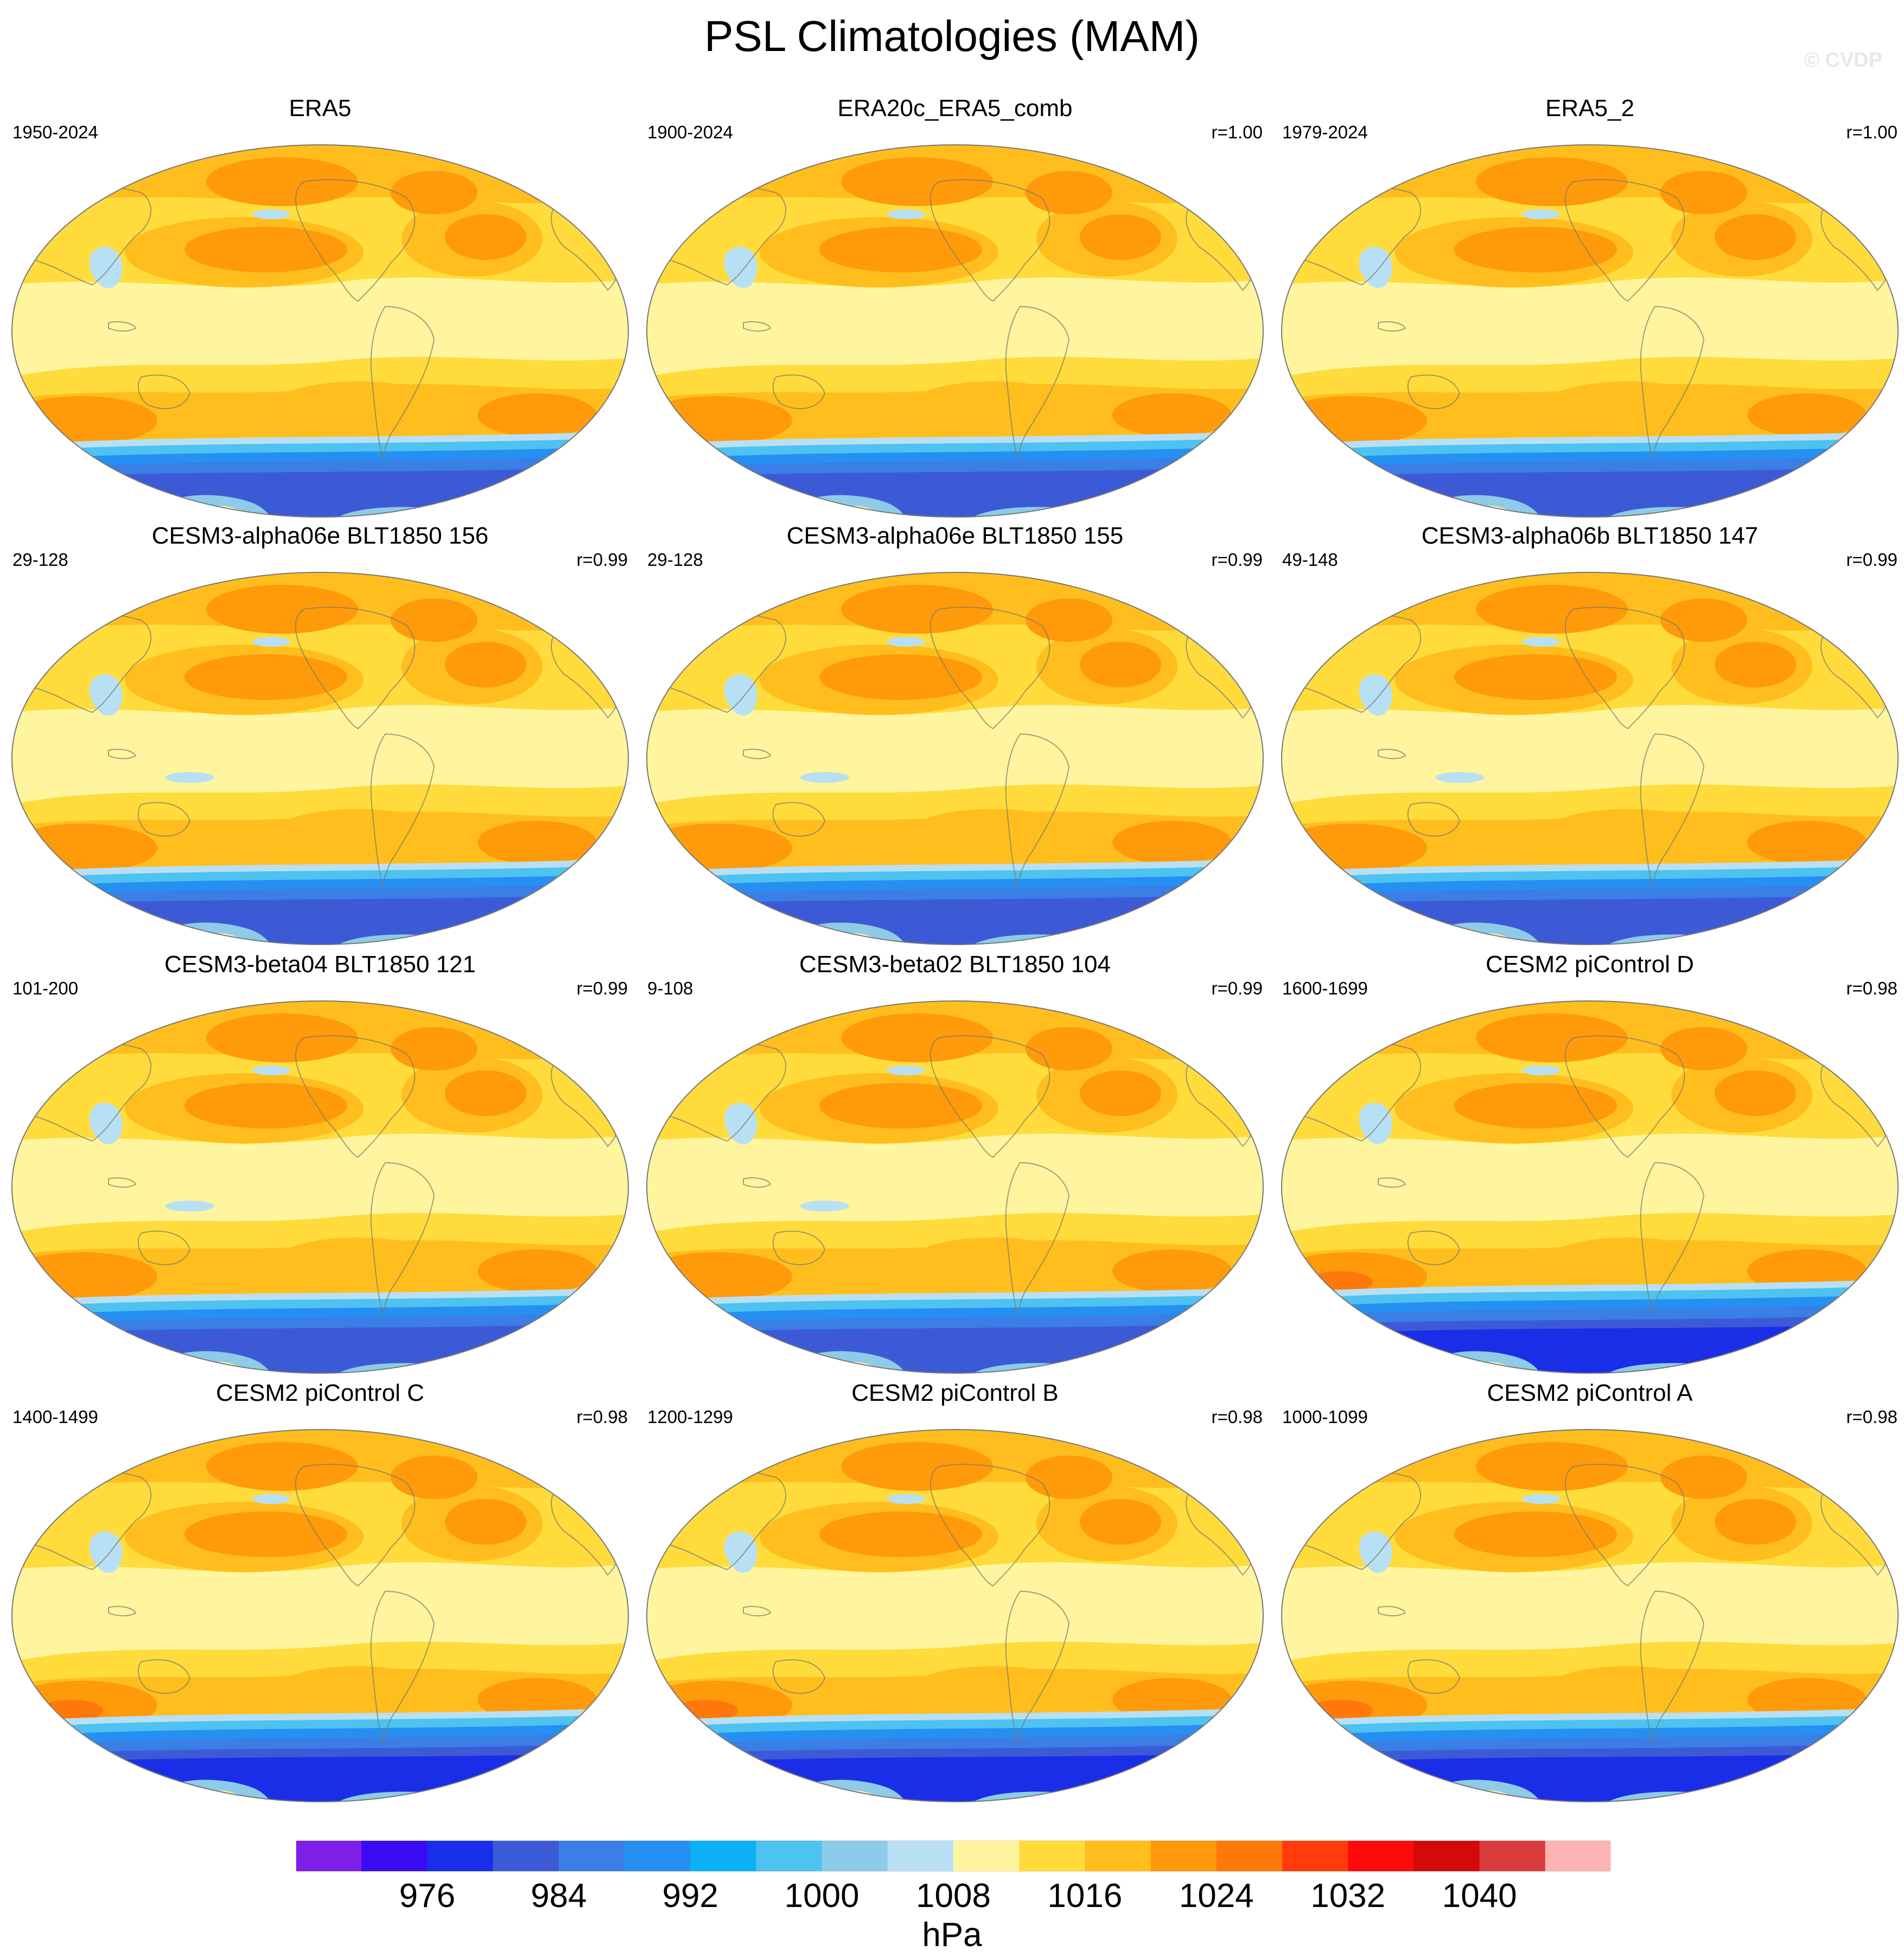 The height and width of the screenshot is (1958, 1904). I want to click on panel-title: CESM2 piControl B, so click(955, 1393).